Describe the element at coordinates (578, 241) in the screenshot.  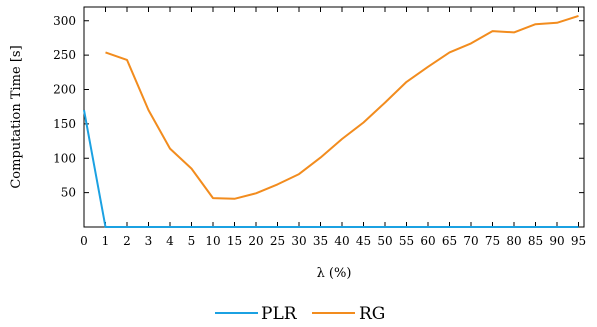
I see `x-tick-label: 95` at that location.